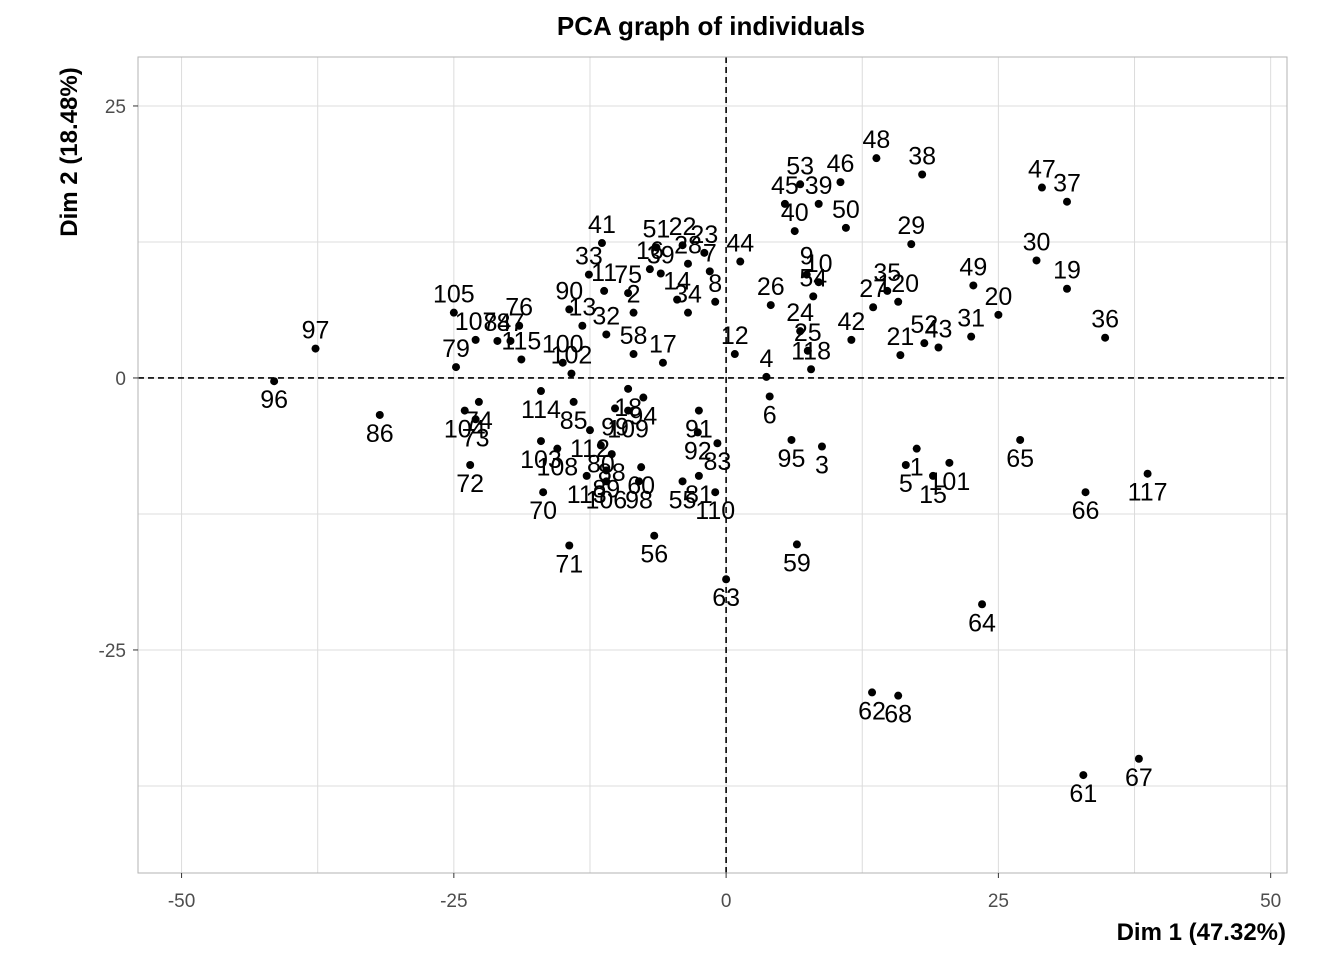 This screenshot has height=960, width=1344. I want to click on point-label-74: 74, so click(479, 421).